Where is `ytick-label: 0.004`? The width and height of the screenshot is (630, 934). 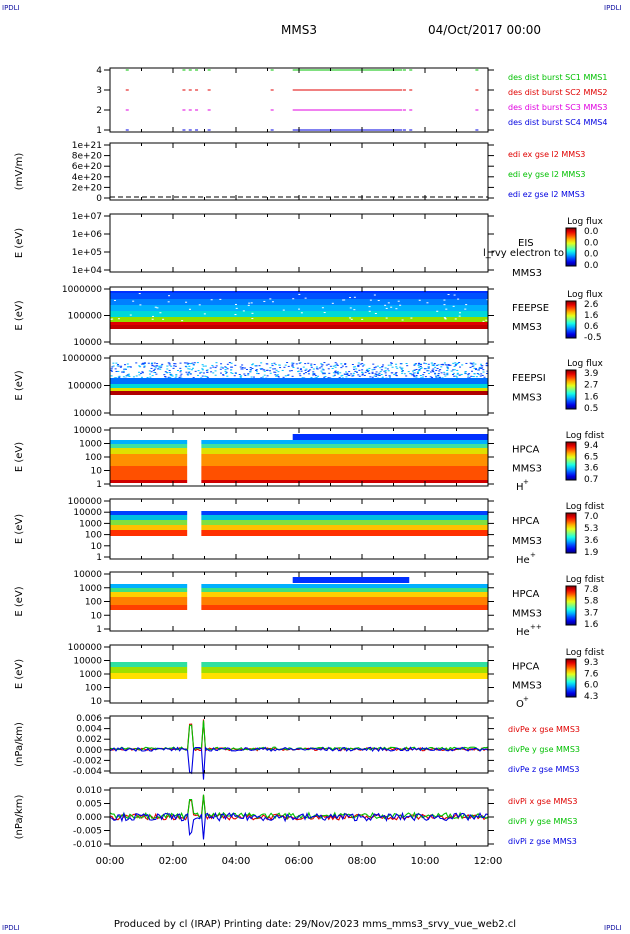
ytick-label: 0.004 is located at coordinates (89, 730).